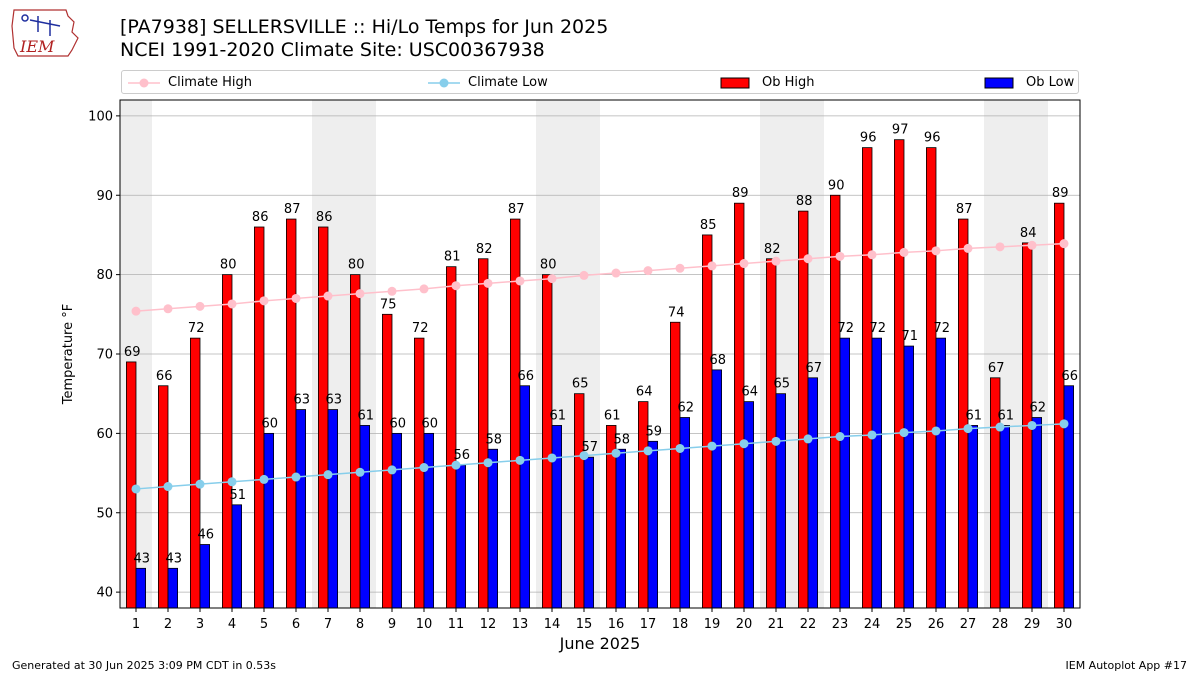 The height and width of the screenshot is (675, 1200). I want to click on x-tick-label-19: 19, so click(712, 624).